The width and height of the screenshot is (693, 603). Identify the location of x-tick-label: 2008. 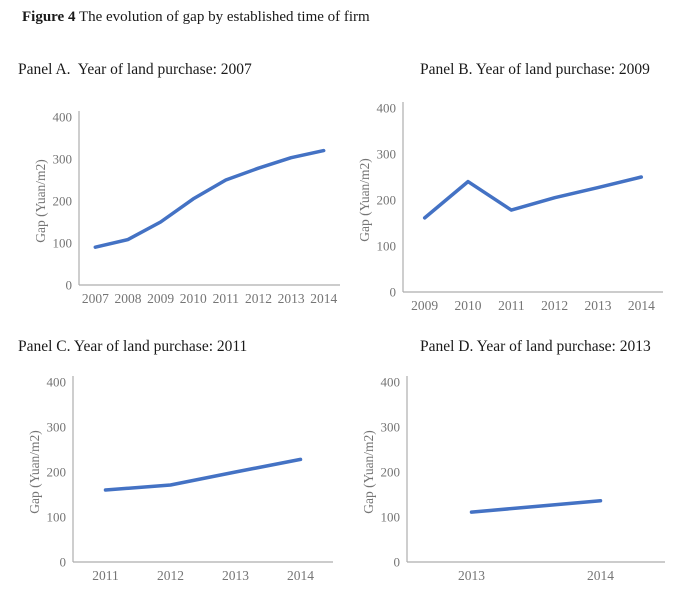
(127, 298).